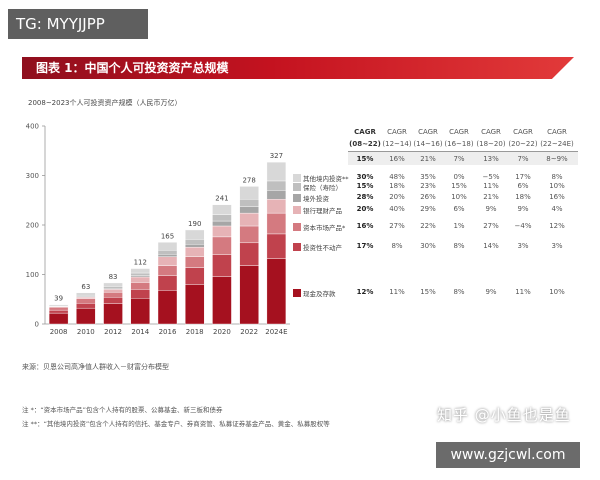  I want to click on cagr-header-range: (12~14), so click(397, 144).